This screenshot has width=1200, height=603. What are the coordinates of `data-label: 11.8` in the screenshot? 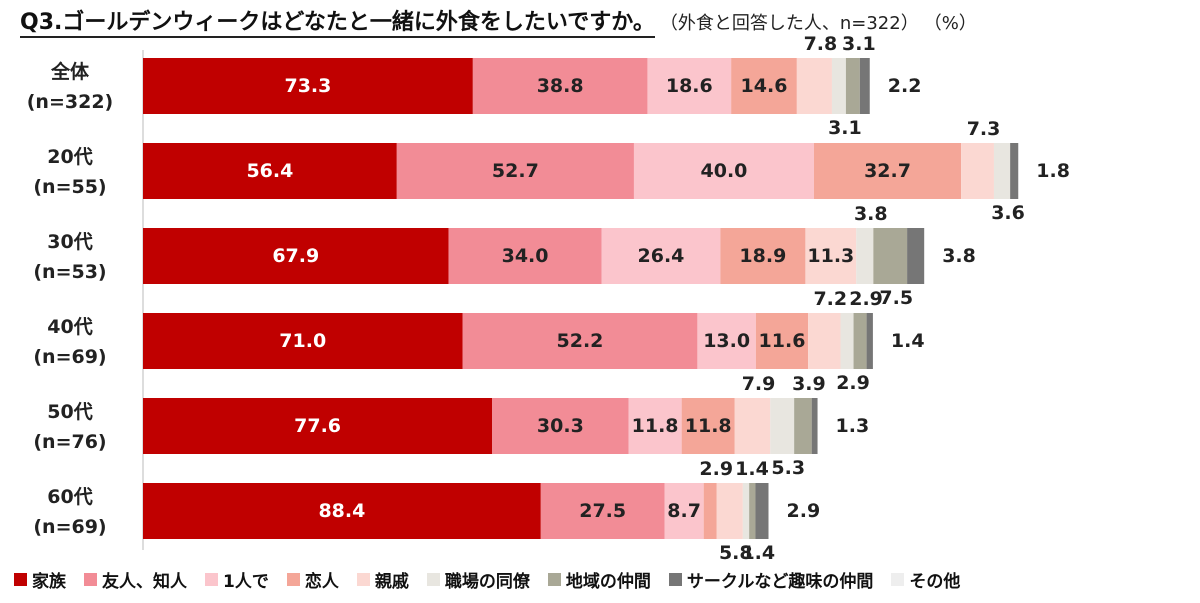 It's located at (655, 426).